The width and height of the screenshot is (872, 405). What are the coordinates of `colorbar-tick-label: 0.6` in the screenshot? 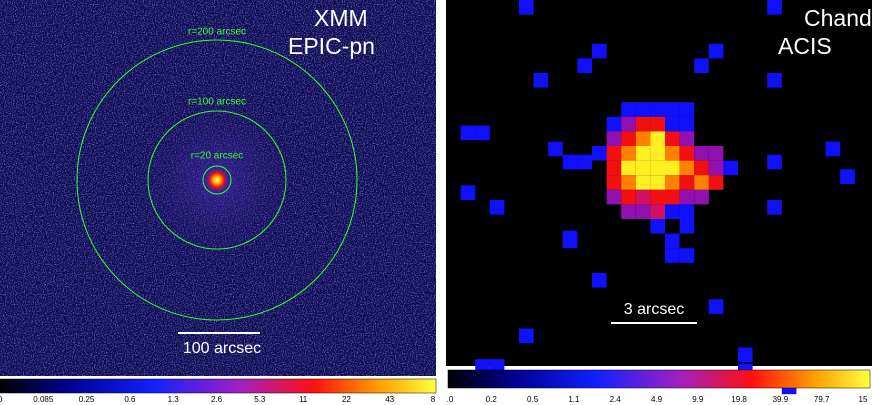 It's located at (130, 399).